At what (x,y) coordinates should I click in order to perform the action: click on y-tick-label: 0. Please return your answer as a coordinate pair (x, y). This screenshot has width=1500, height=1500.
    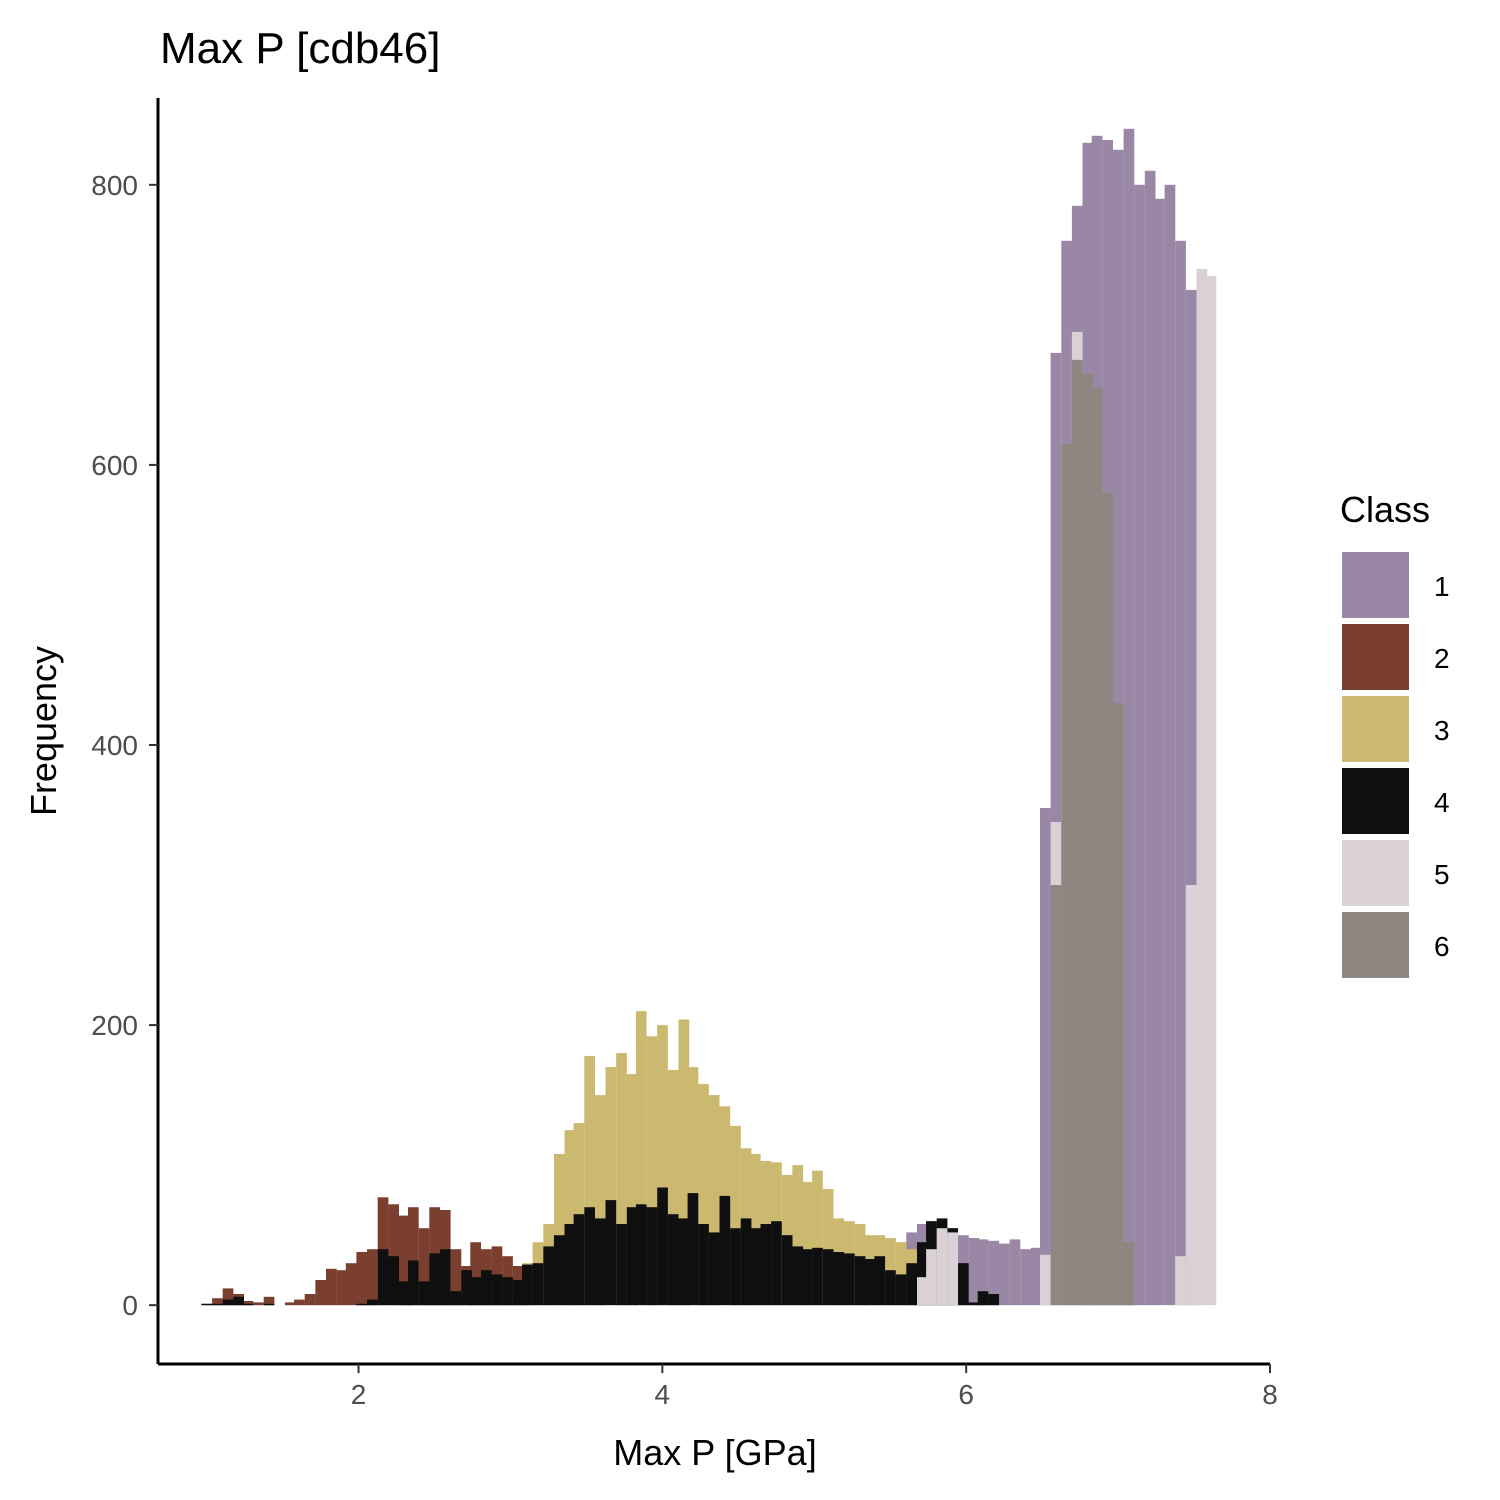
    Looking at the image, I should click on (130, 1305).